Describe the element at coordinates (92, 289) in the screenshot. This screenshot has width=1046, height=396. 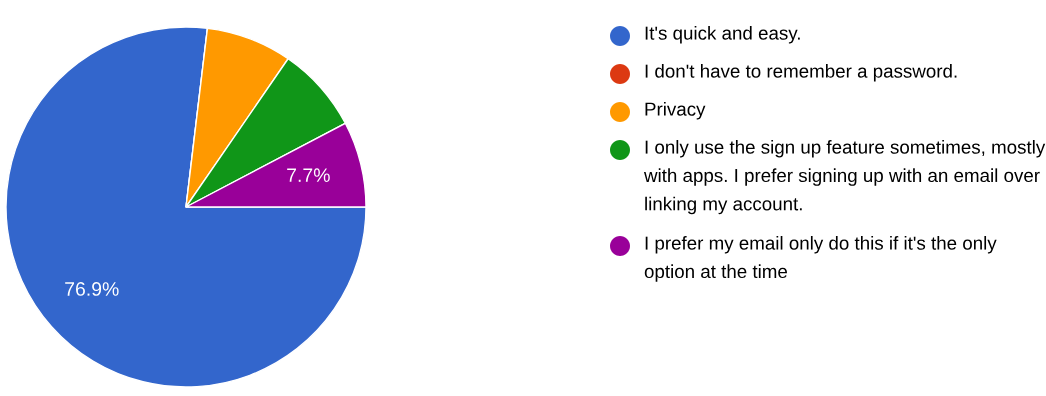
I see `data-label: 76.9%` at that location.